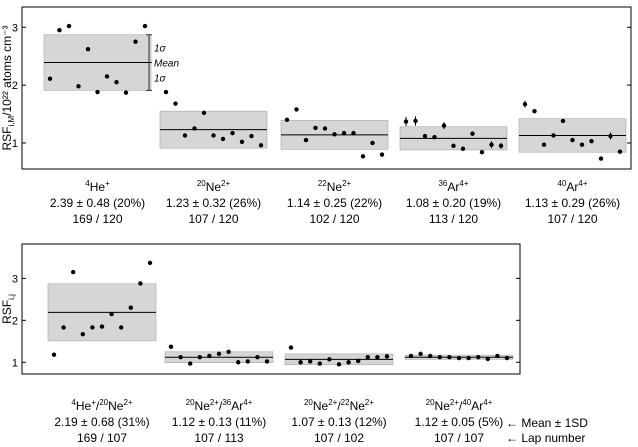 The height and width of the screenshot is (447, 638). What do you see at coordinates (572, 203) in the screenshot?
I see `group-stat: 1.13 ± 0.29 (26%)` at bounding box center [572, 203].